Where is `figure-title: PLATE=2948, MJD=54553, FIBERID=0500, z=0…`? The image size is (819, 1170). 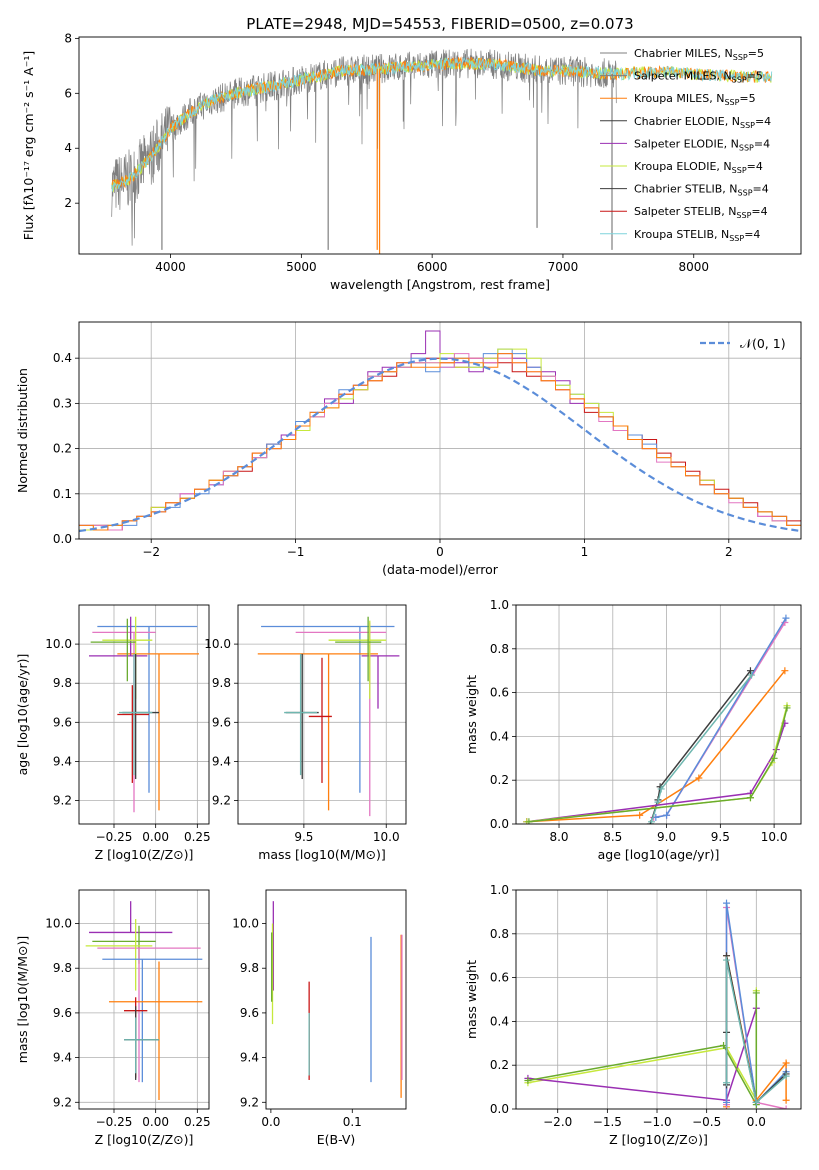 figure-title: PLATE=2948, MJD=54553, FIBERID=0500, z=0… is located at coordinates (439, 24).